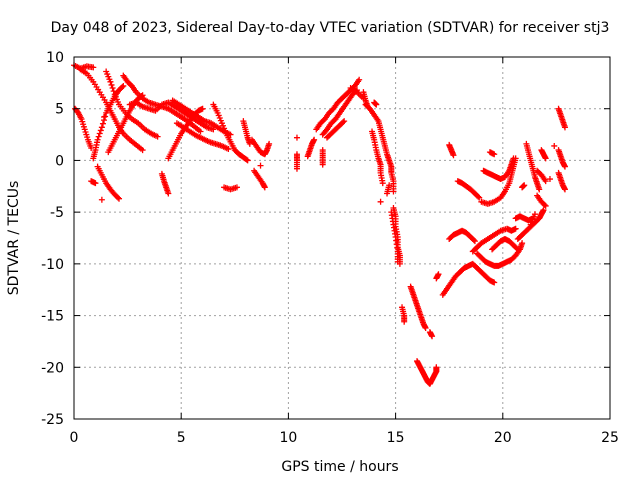  Describe the element at coordinates (288, 438) in the screenshot. I see `x-tick-label: 10` at that location.